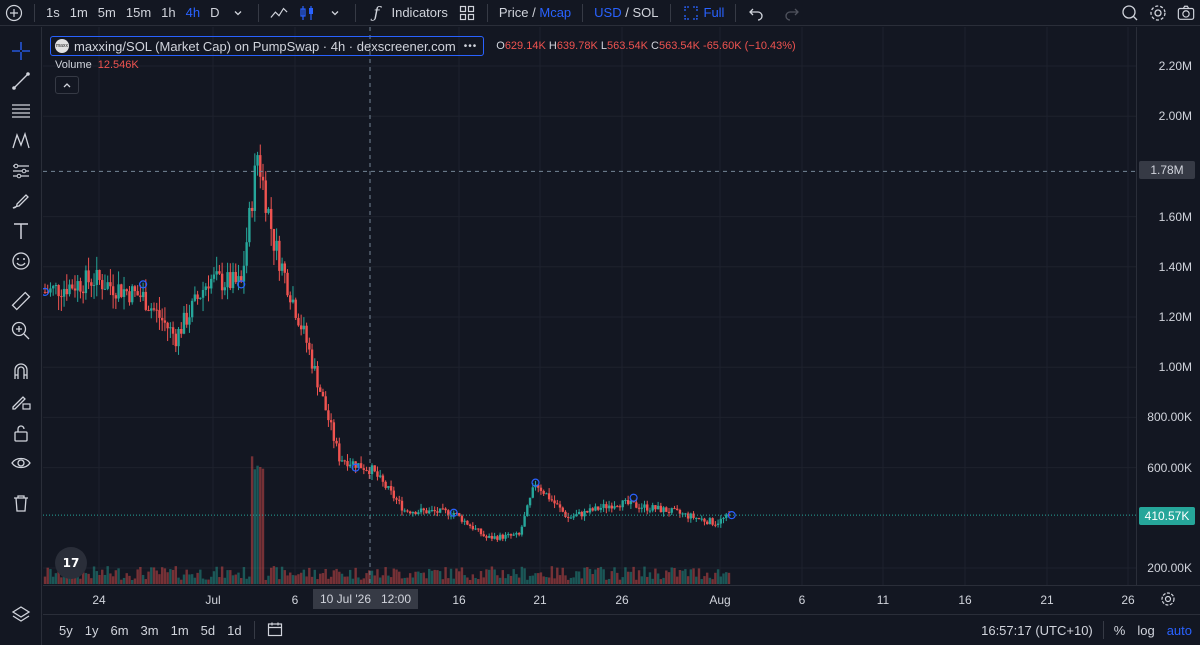  I want to click on interval-4h: 4h, so click(193, 12).